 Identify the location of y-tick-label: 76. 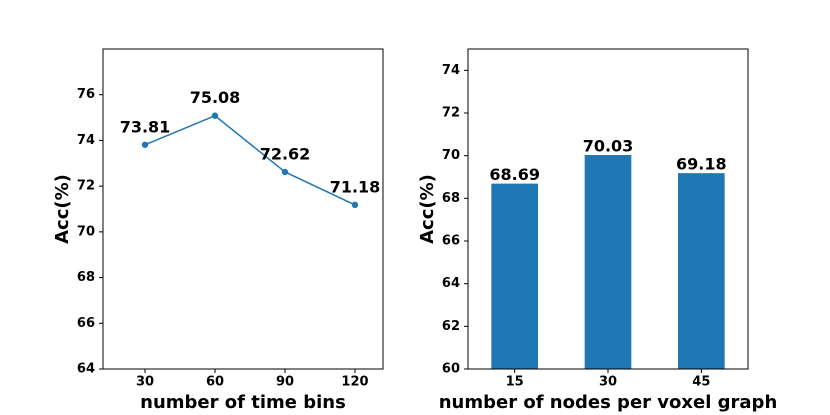
(86, 94).